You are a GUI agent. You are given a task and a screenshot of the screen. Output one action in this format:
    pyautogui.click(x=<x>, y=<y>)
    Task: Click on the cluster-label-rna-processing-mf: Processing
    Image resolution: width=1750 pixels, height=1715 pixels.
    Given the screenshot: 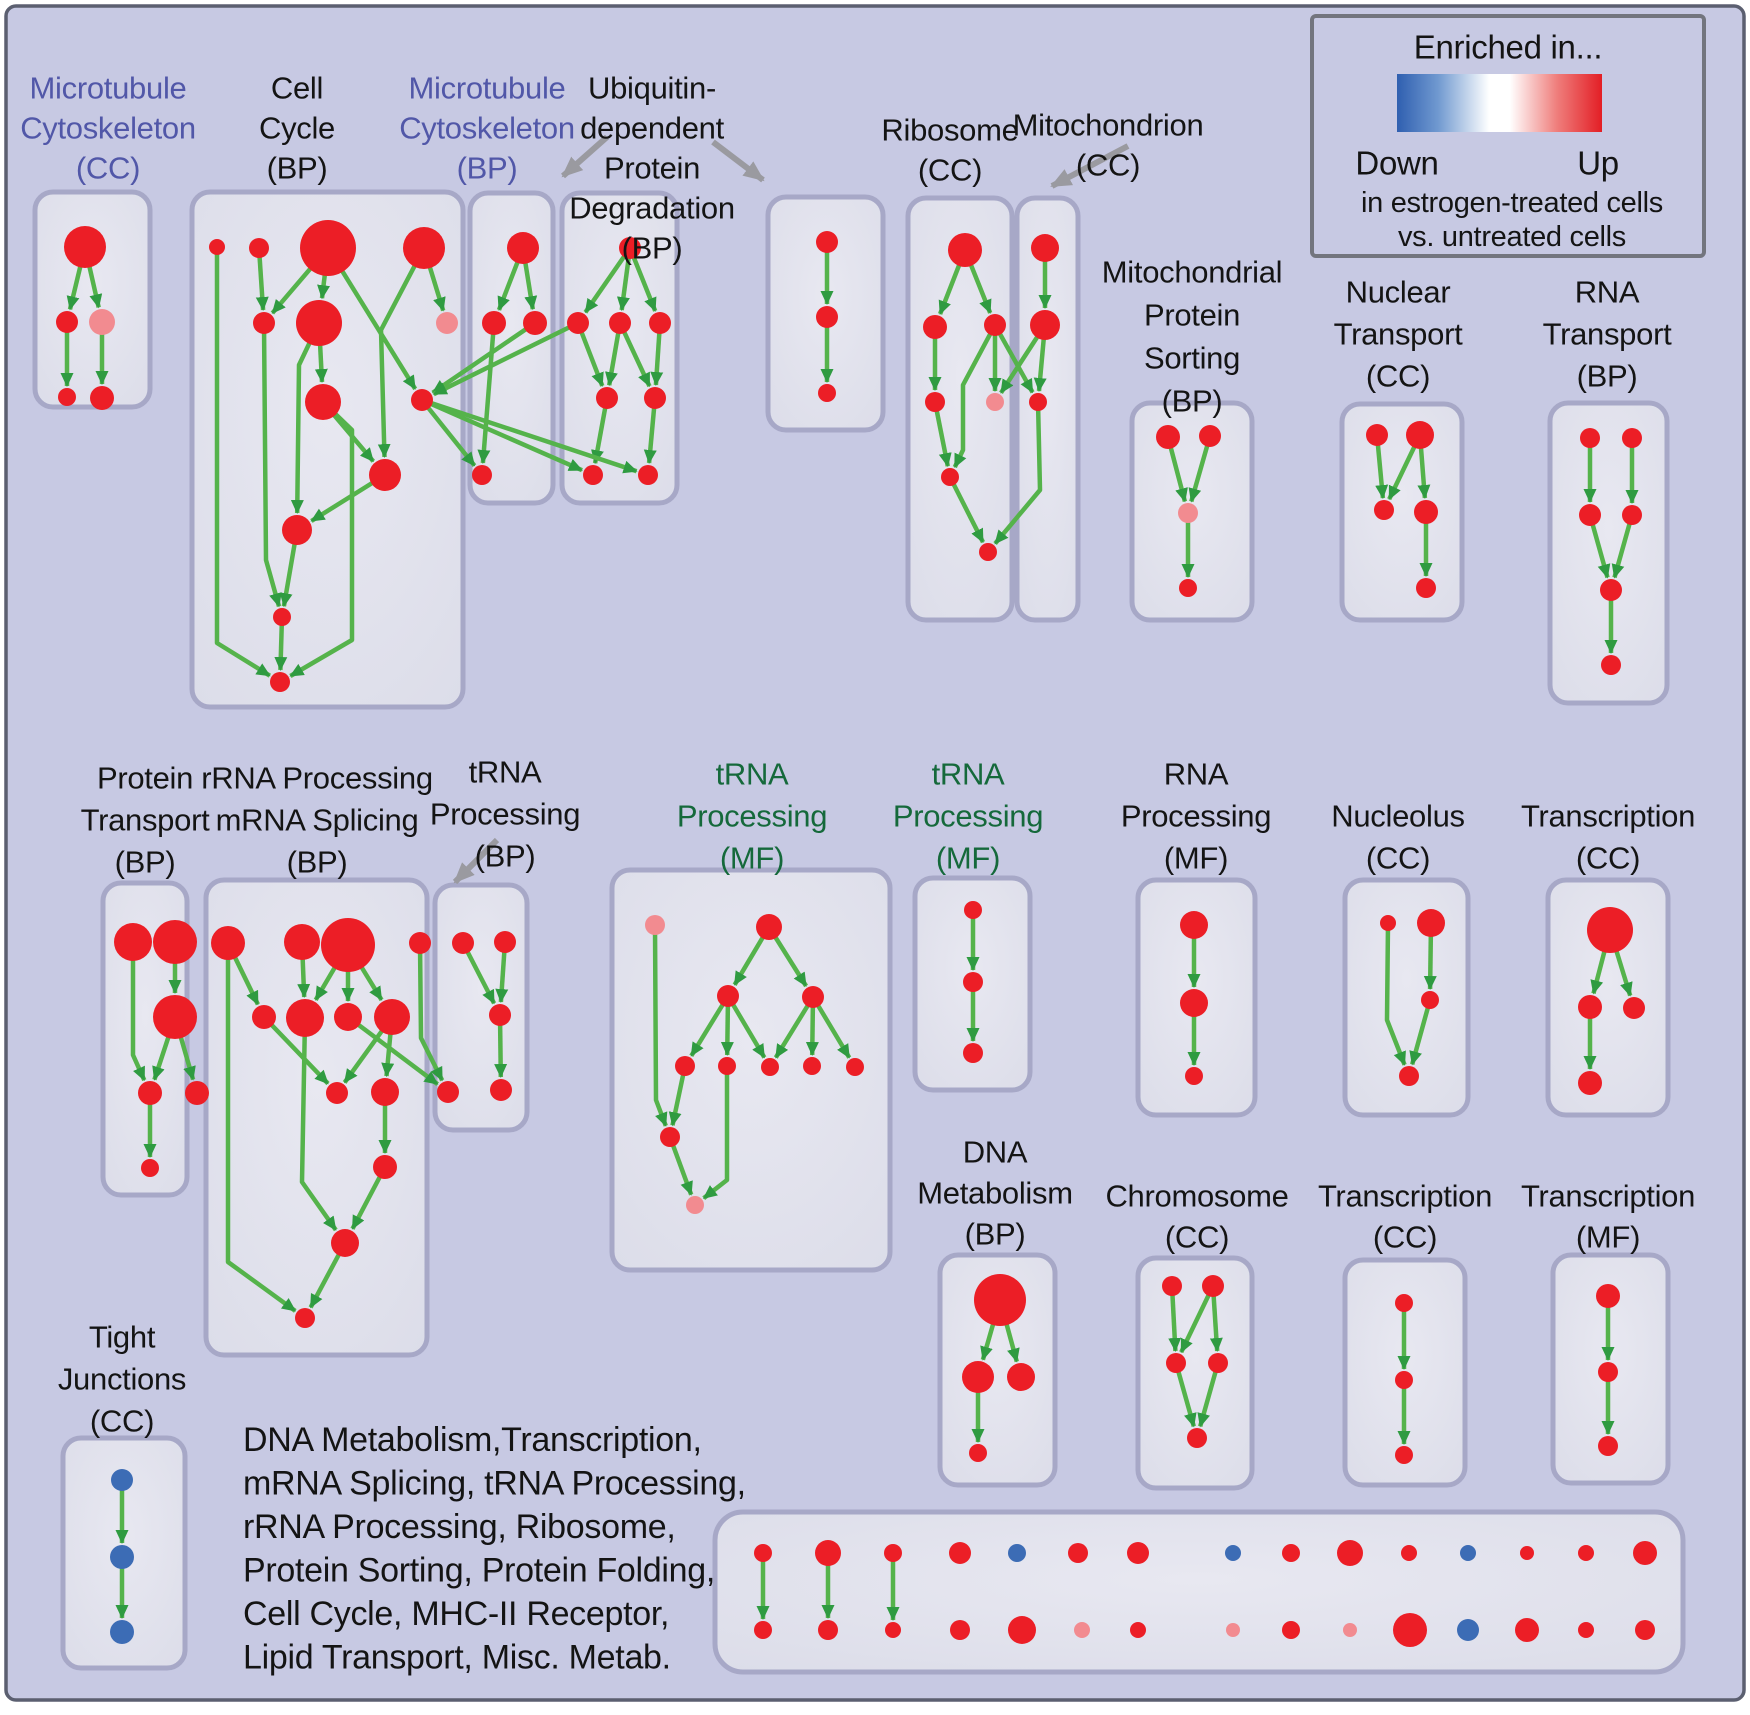 What is the action you would take?
    pyautogui.click(x=1196, y=816)
    